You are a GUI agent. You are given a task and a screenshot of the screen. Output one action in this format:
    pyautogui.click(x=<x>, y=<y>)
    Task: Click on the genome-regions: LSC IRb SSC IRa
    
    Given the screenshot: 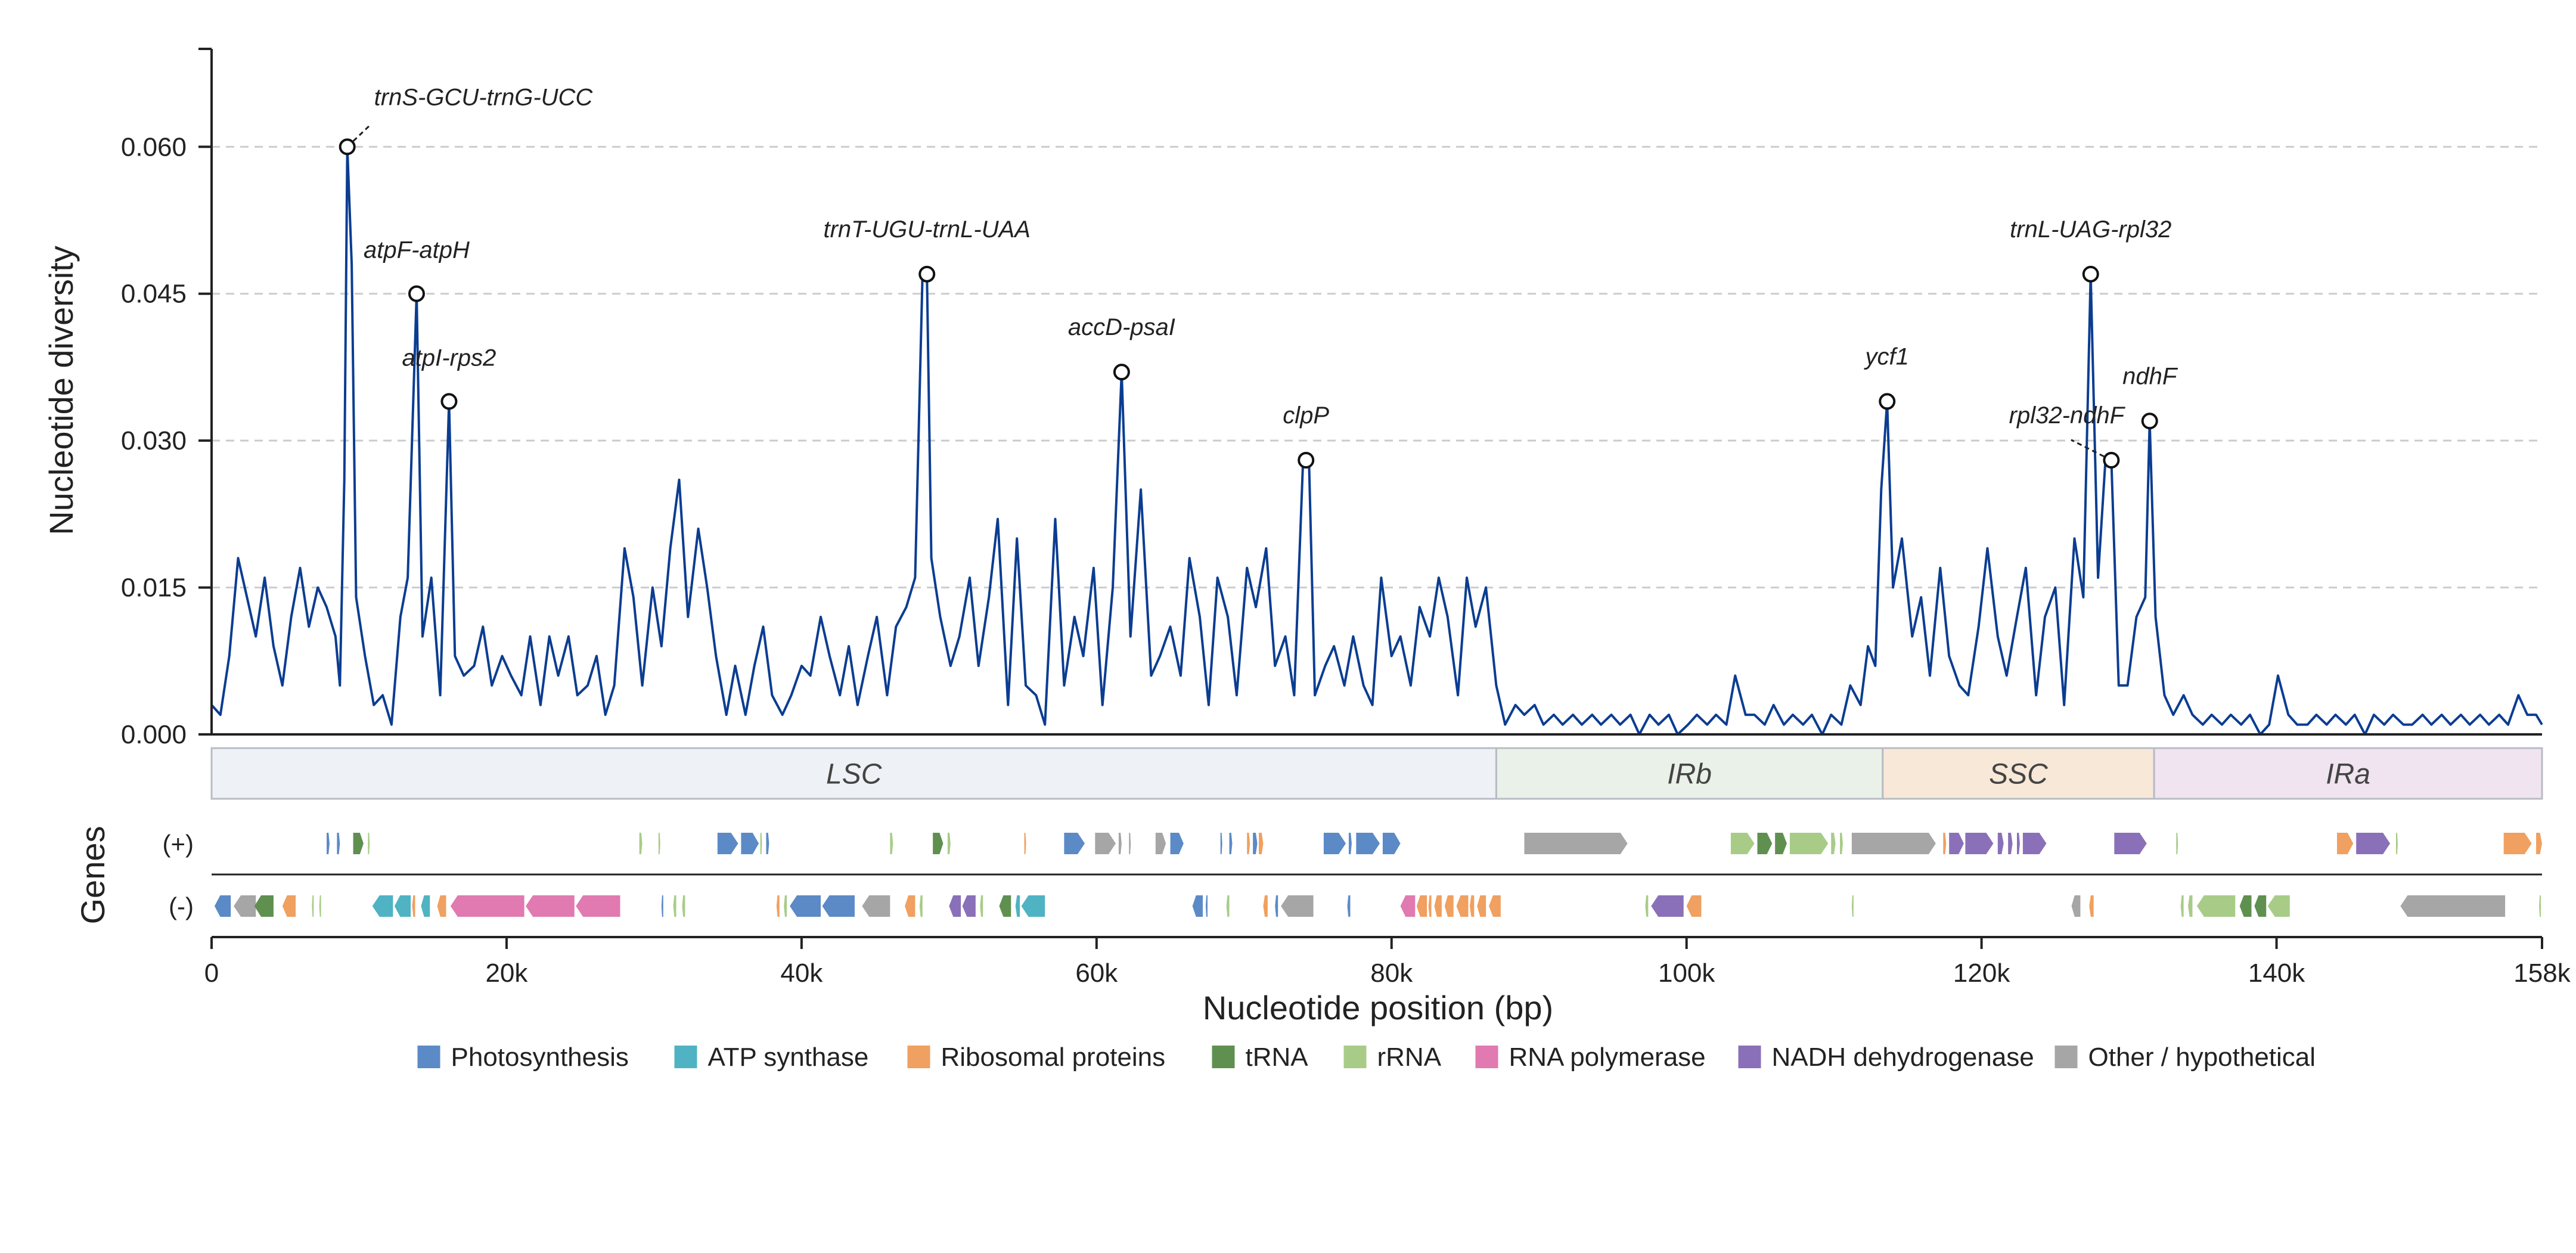 What is the action you would take?
    pyautogui.click(x=1376, y=773)
    